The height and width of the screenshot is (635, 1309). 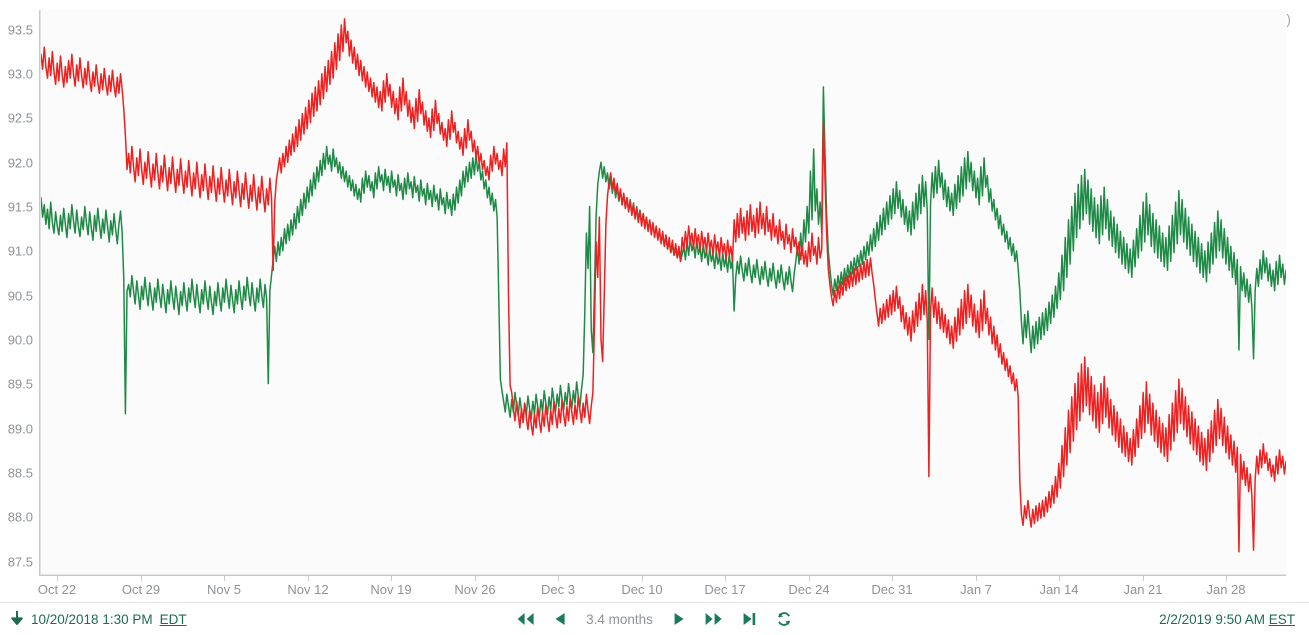 What do you see at coordinates (57, 589) in the screenshot?
I see `x-axis-tick-label: Oct 22` at bounding box center [57, 589].